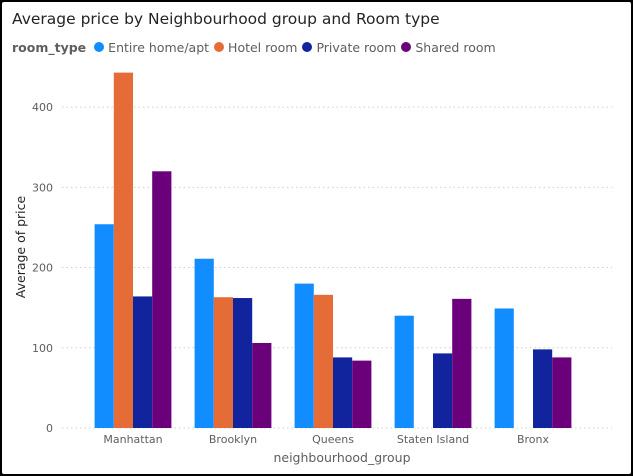 Image resolution: width=633 pixels, height=476 pixels. Describe the element at coordinates (42, 107) in the screenshot. I see `y-tick-label: 400` at that location.